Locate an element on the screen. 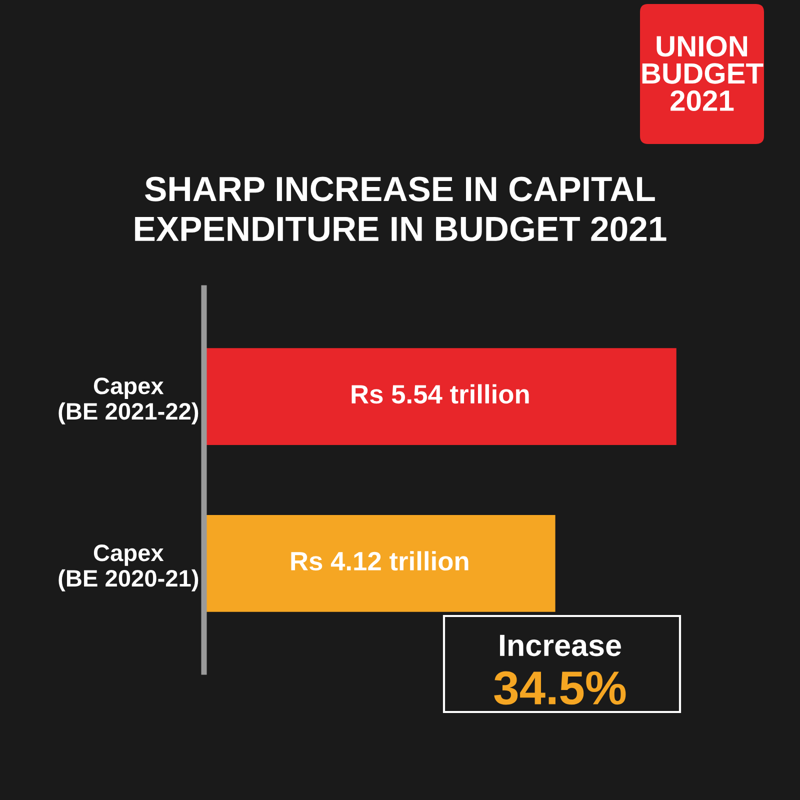 The width and height of the screenshot is (800, 800). annotation: 34.5% is located at coordinates (560, 688).